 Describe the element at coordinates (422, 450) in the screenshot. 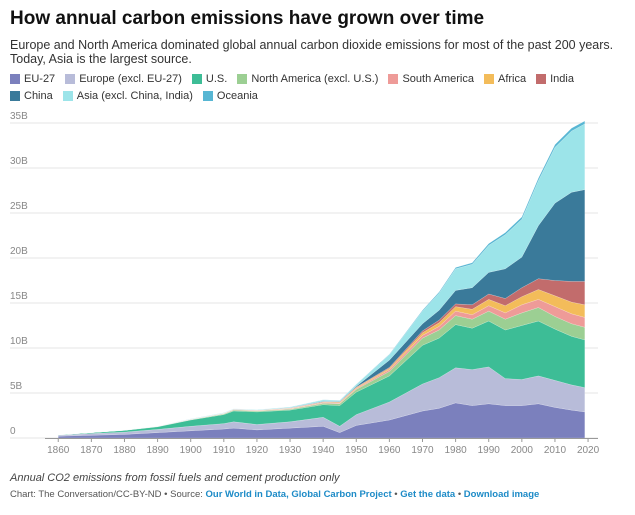

I see `x-tick-label: 1970` at that location.